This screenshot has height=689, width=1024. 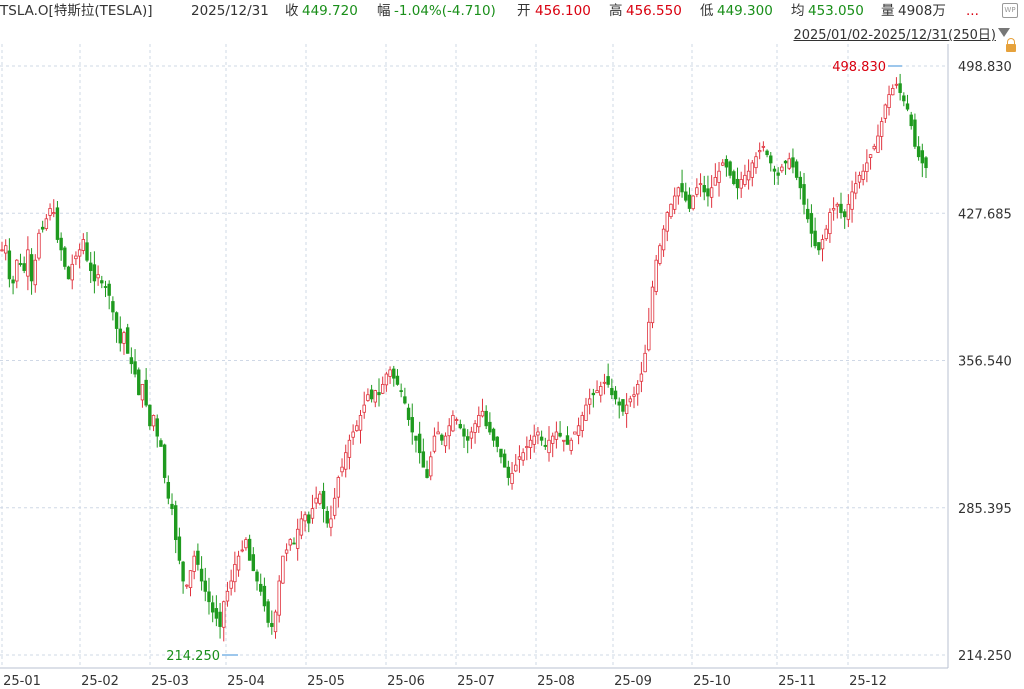 I want to click on y-tick-label: 356.540, so click(x=985, y=362).